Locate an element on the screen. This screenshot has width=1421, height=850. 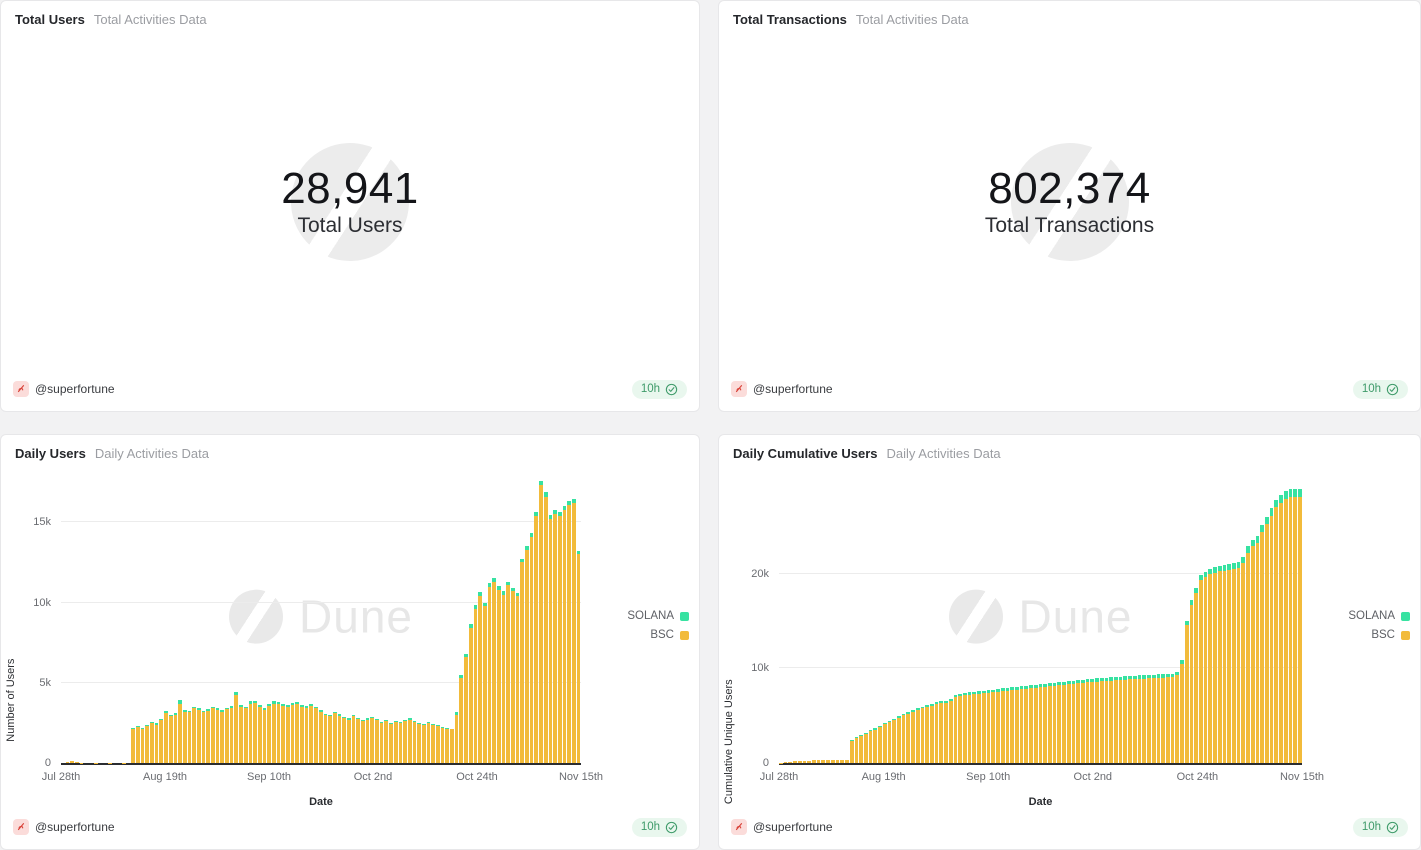
panel-subtitle-link: Daily Activities Data is located at coordinates (151, 453).